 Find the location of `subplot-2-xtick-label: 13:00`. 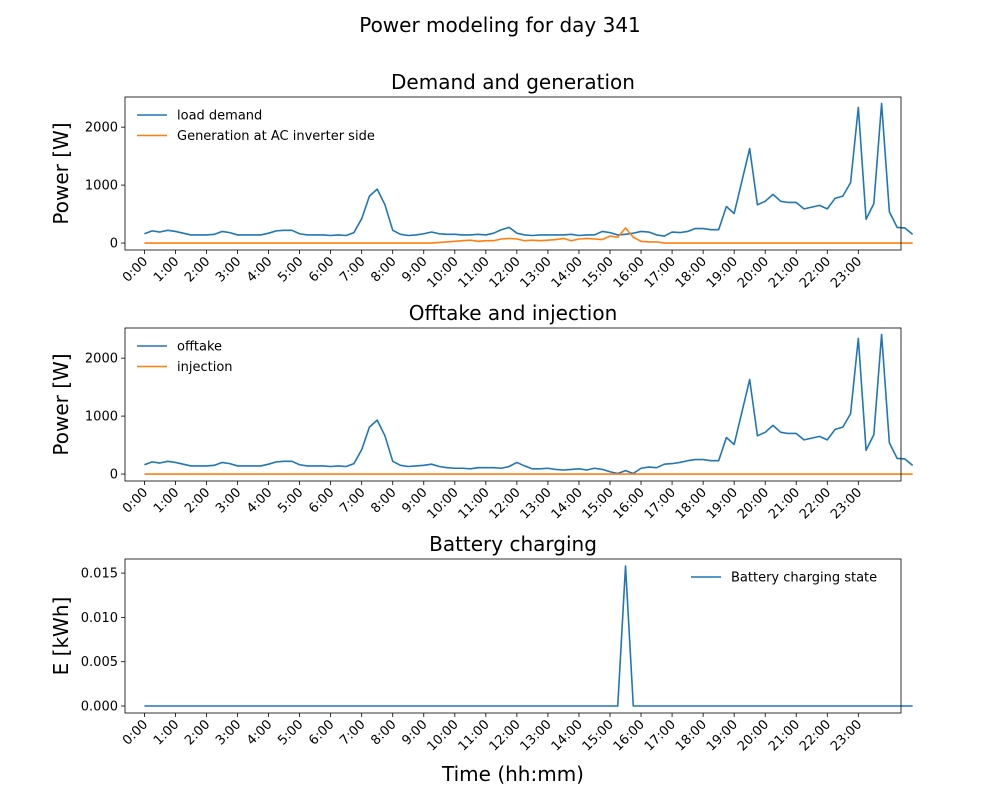

subplot-2-xtick-label: 13:00 is located at coordinates (536, 503).